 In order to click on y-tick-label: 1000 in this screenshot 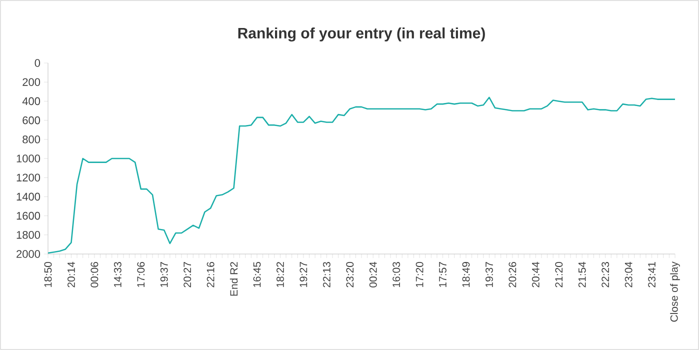, I will do `click(28, 158)`.